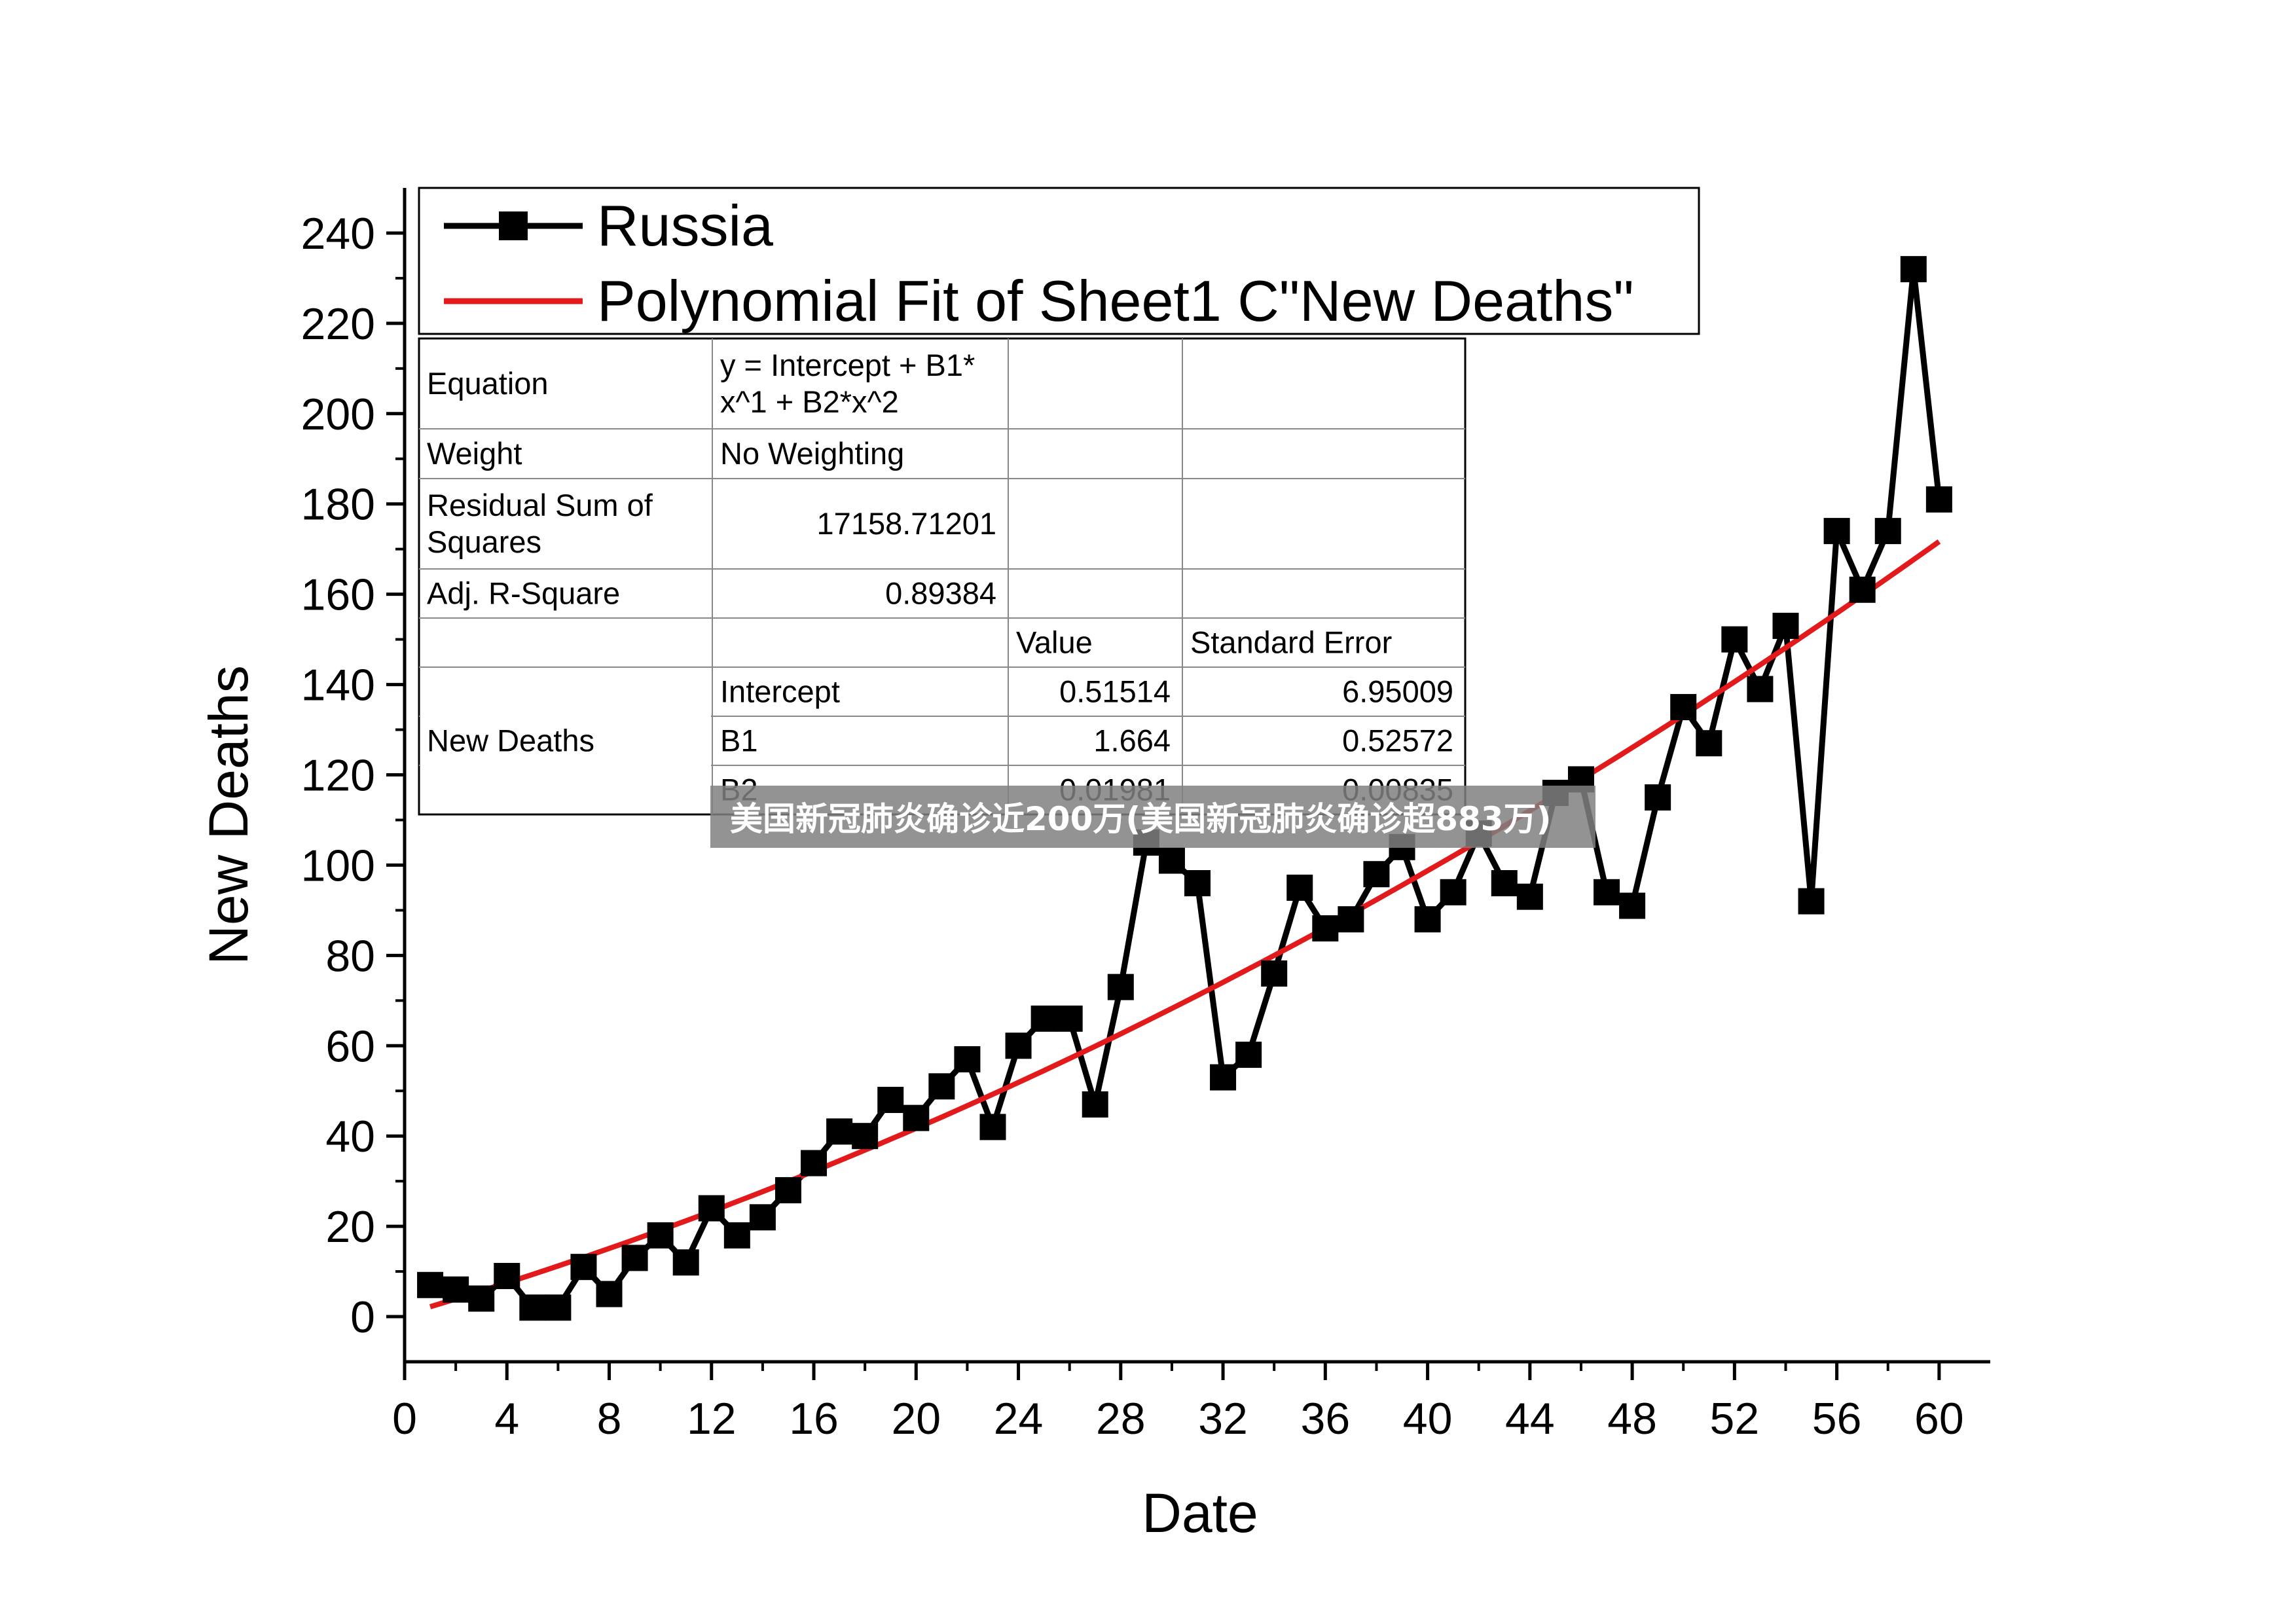 This screenshot has height=1623, width=2296. I want to click on table-cell: Intercept, so click(780, 691).